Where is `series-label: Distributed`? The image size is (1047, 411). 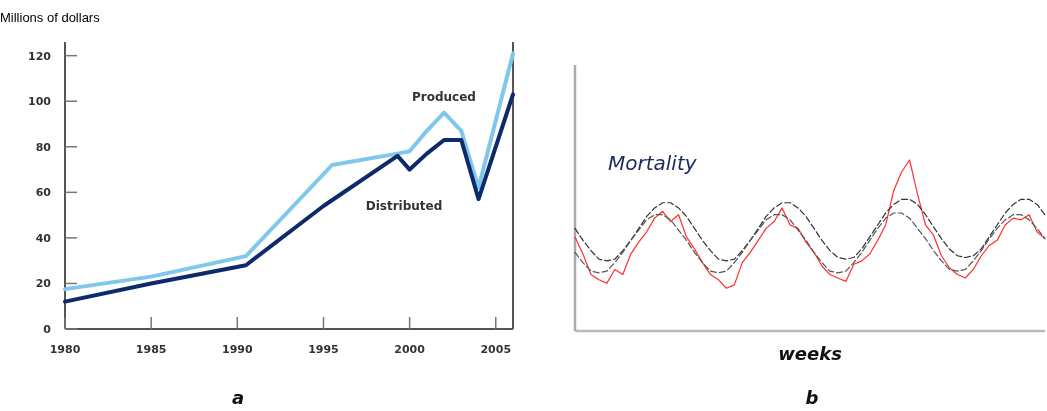
series-label: Distributed is located at coordinates (404, 206).